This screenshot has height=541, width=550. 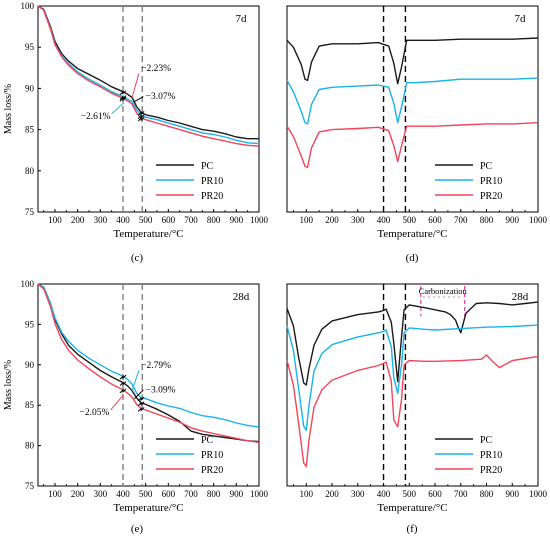 What do you see at coordinates (94, 413) in the screenshot?
I see `annotation-pr20-delta: −2.05%` at bounding box center [94, 413].